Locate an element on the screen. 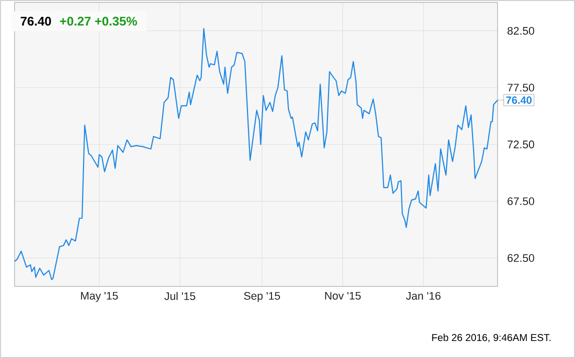  x-tick-label: Nov '15 is located at coordinates (343, 296).